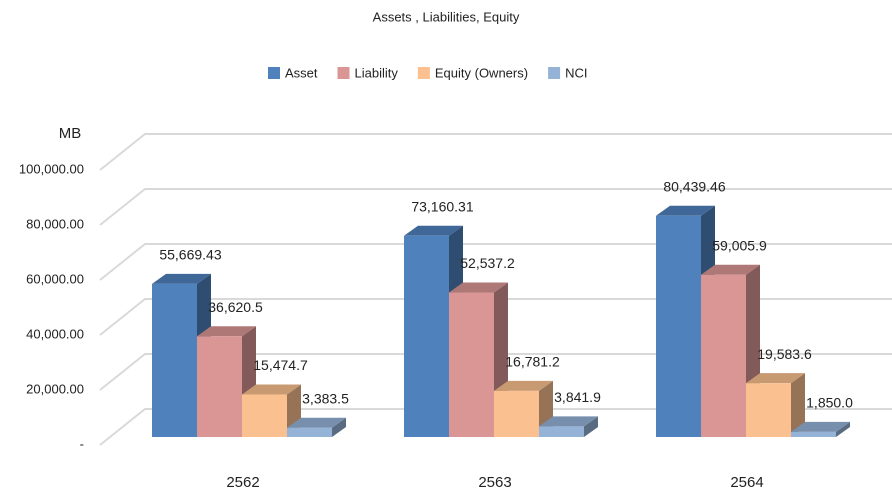 This screenshot has height=501, width=892. Describe the element at coordinates (784, 354) in the screenshot. I see `data-label: 19,583.6` at that location.